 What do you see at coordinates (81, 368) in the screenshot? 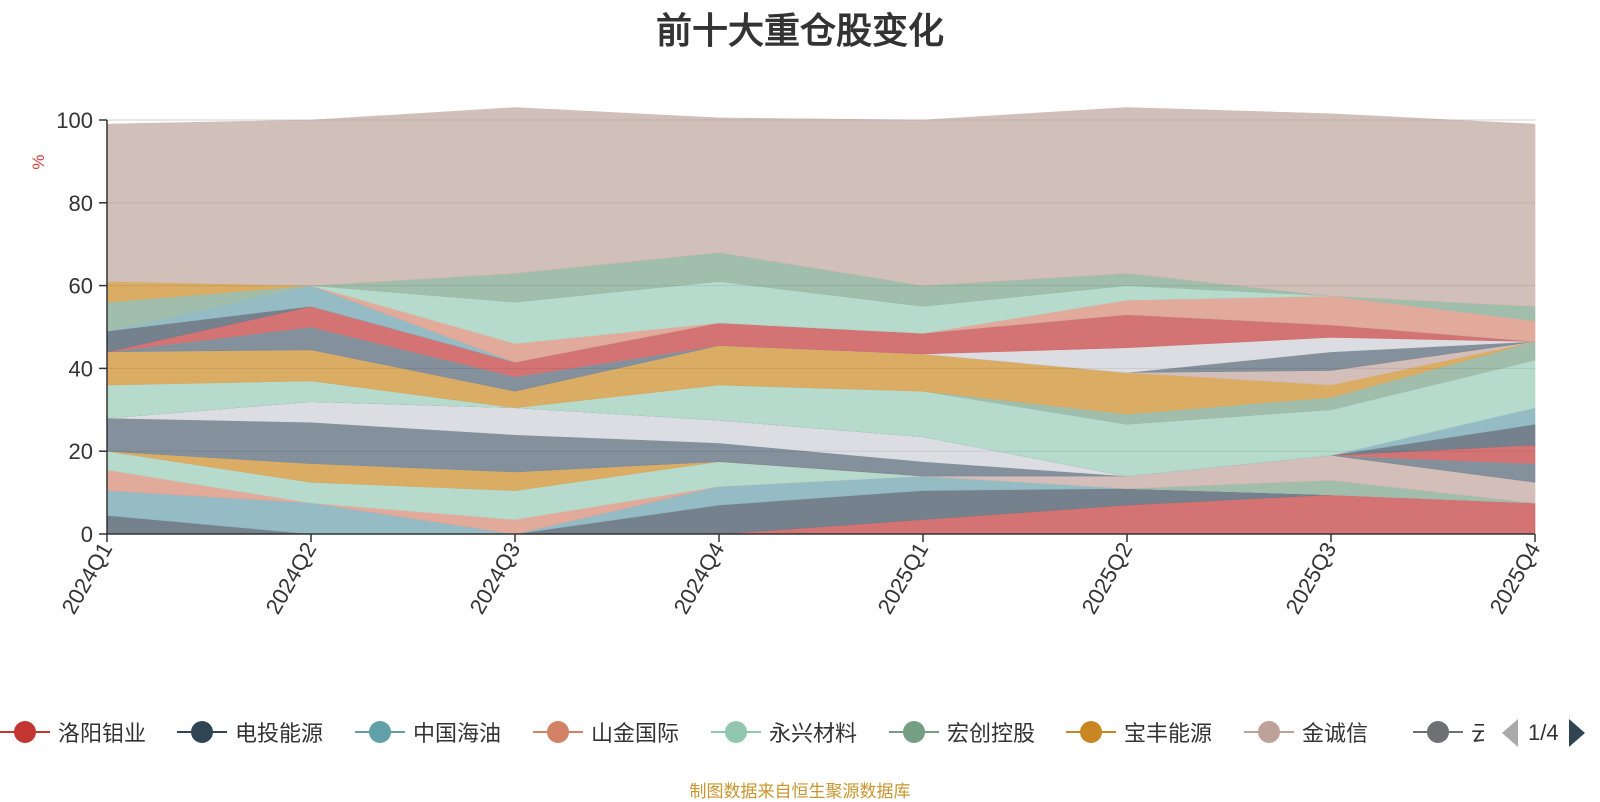
I see `y-tick-label: 40` at bounding box center [81, 368].